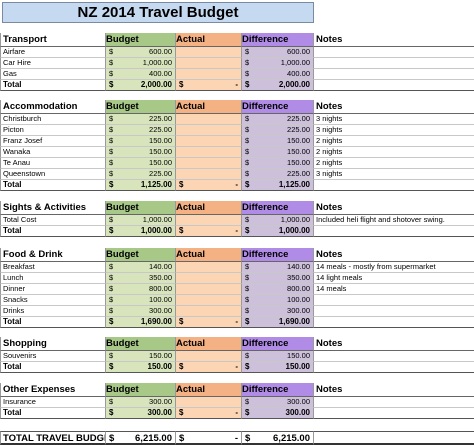 The width and height of the screenshot is (474, 445). What do you see at coordinates (53, 402) in the screenshot?
I see `row-label: Insurance` at bounding box center [53, 402].